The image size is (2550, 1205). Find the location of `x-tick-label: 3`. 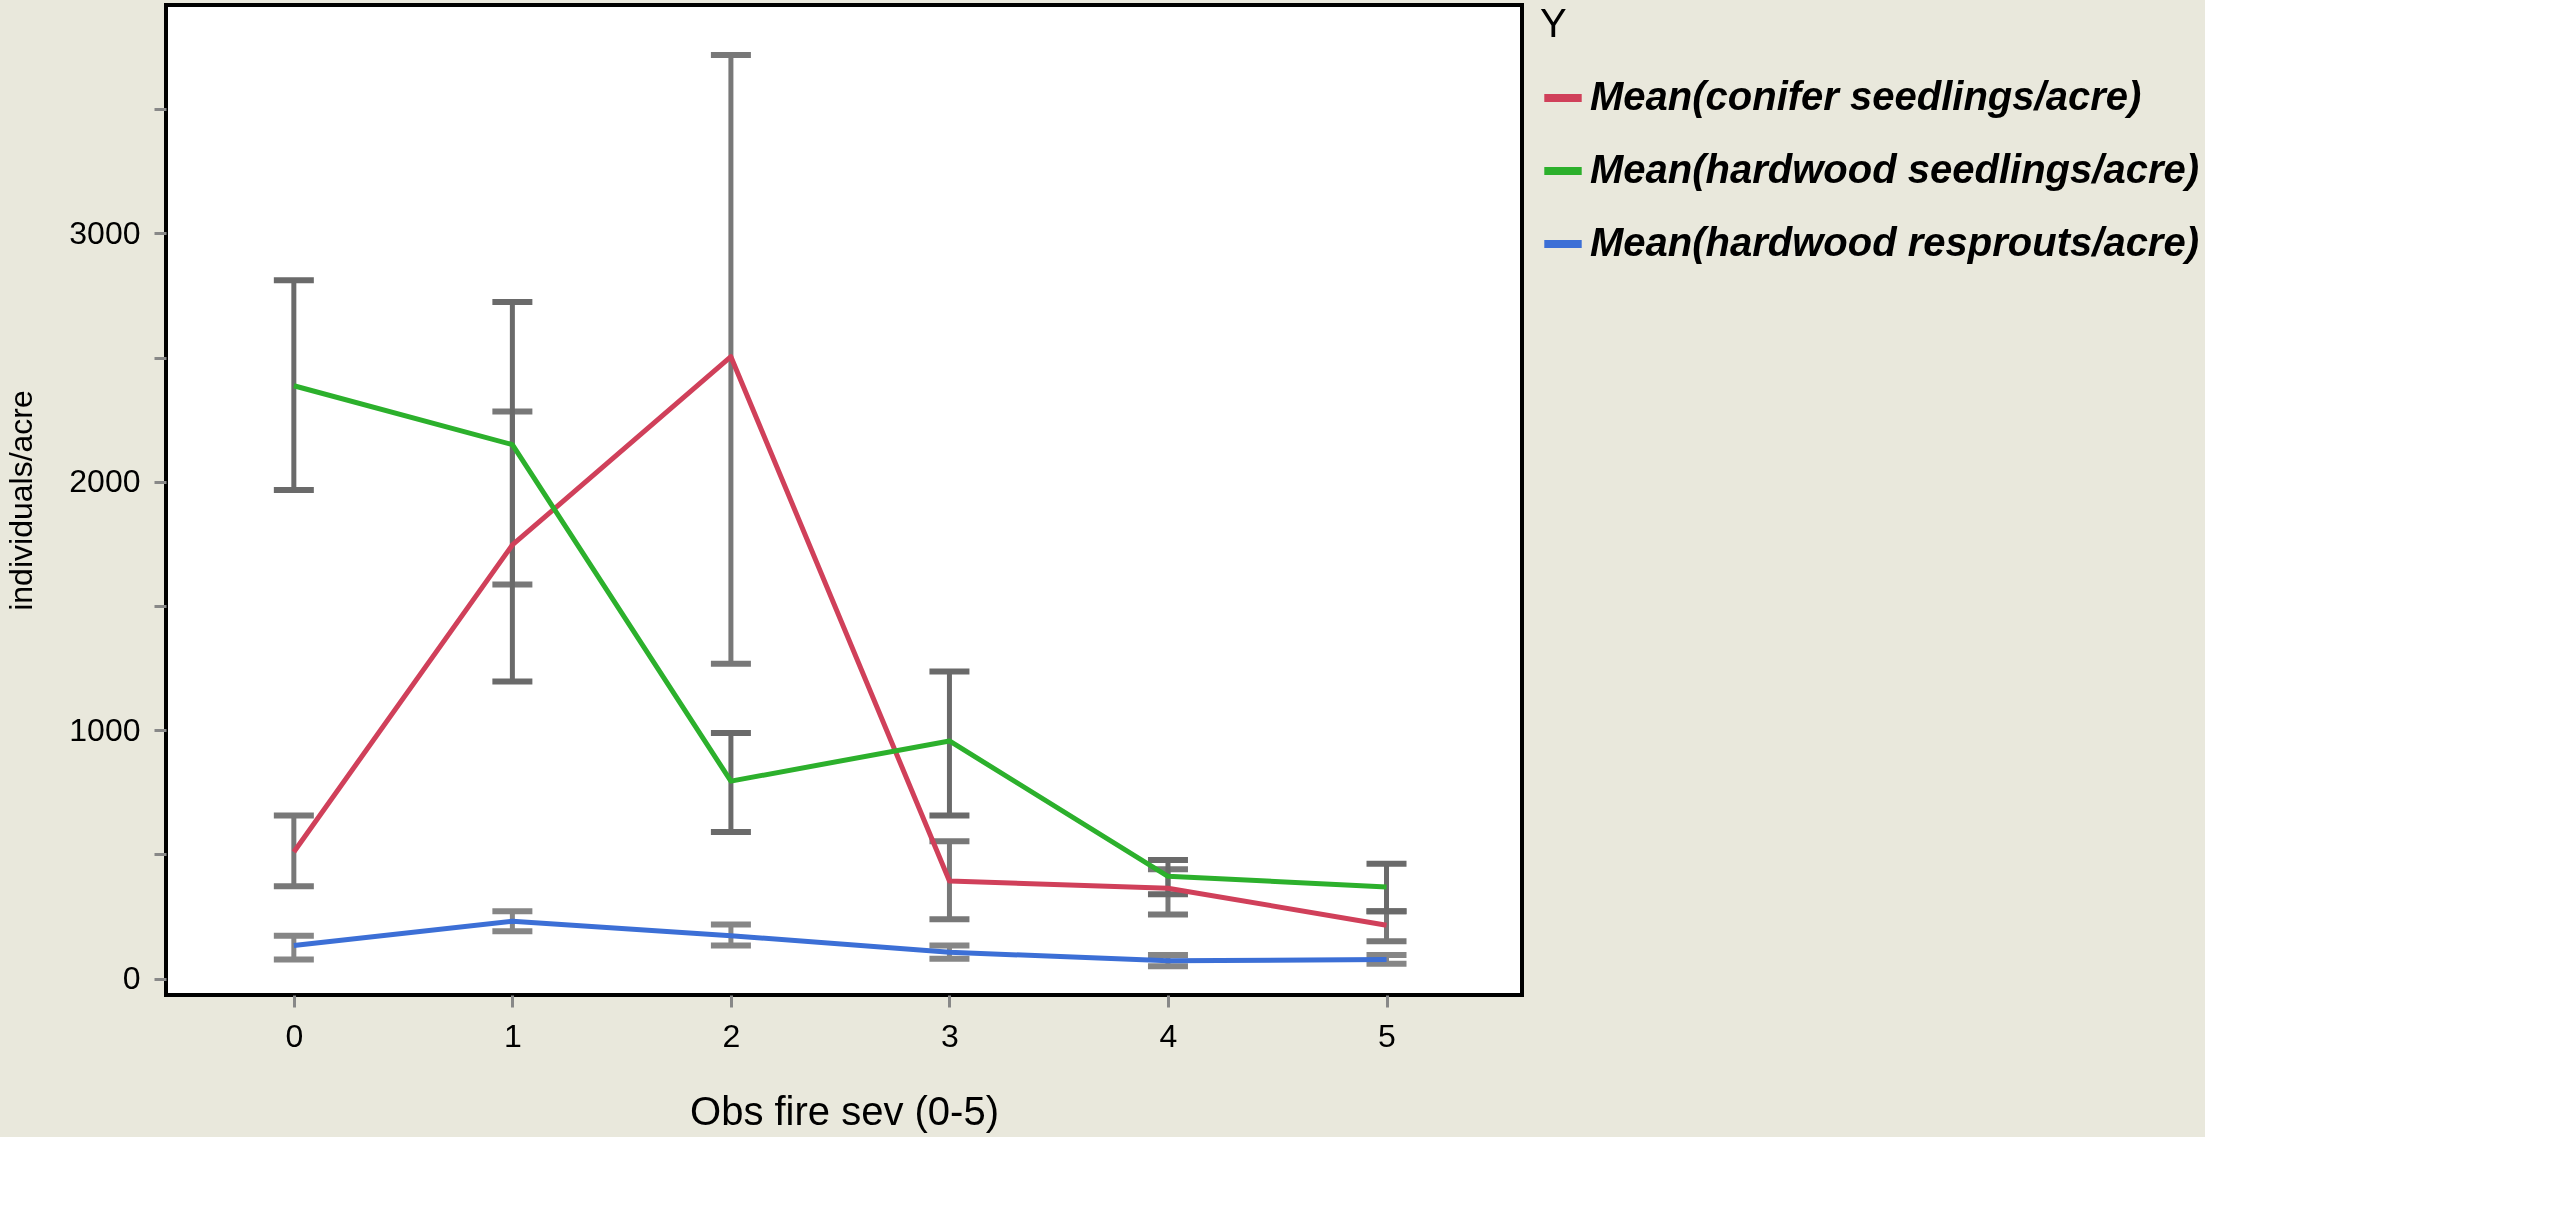

x-tick-label: 3 is located at coordinates (950, 1035).